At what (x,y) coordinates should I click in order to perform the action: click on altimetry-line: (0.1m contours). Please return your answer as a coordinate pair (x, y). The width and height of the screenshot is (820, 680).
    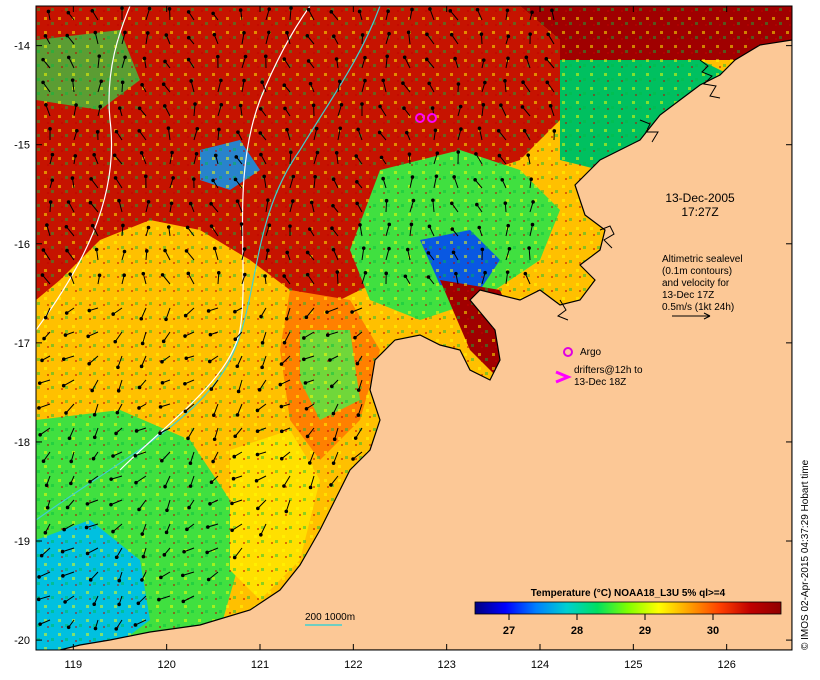
    Looking at the image, I should click on (697, 271).